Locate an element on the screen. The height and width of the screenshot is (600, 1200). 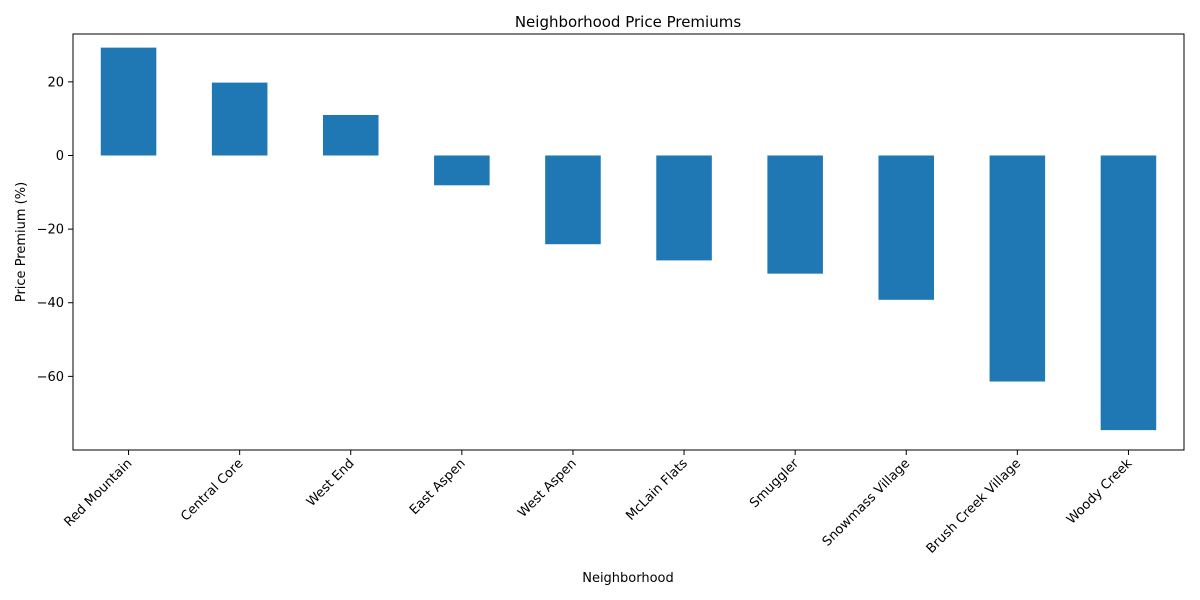
x-tick-label: Smuggler is located at coordinates (774, 483).